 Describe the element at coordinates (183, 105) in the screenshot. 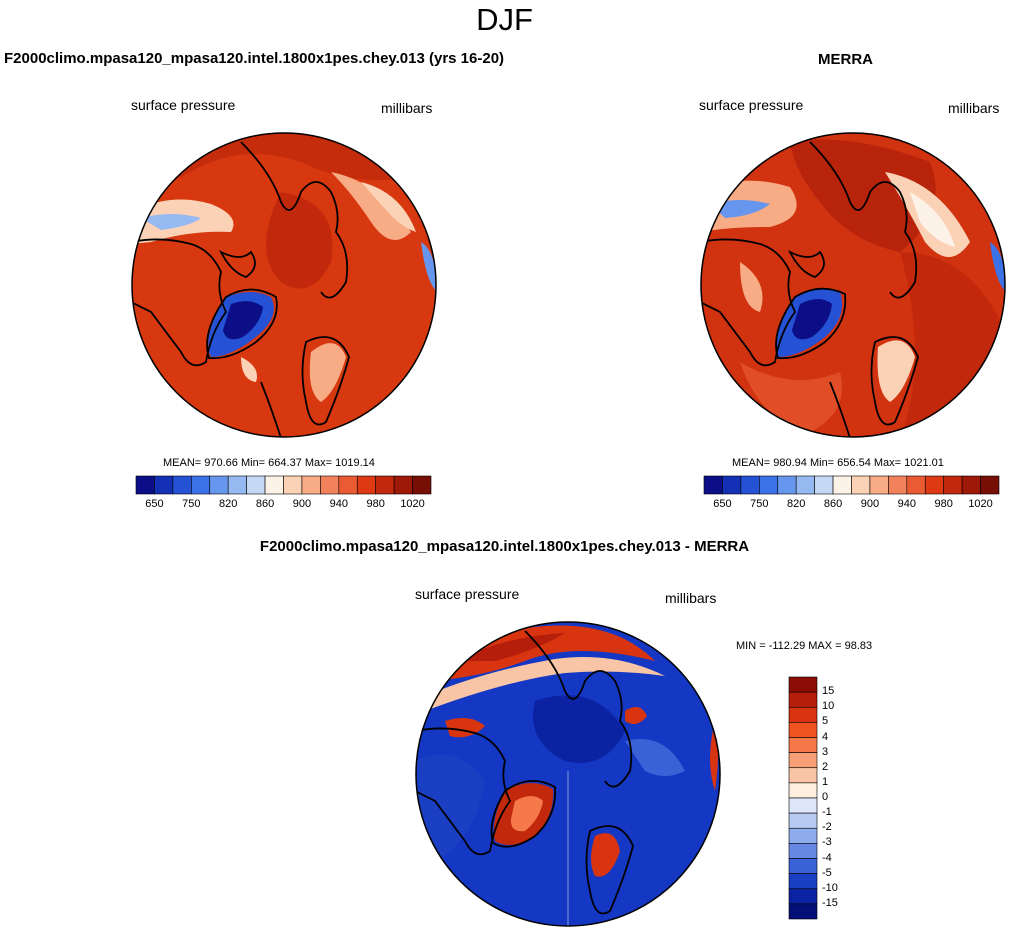

I see `panel-model-variable-label: surface pressure` at that location.